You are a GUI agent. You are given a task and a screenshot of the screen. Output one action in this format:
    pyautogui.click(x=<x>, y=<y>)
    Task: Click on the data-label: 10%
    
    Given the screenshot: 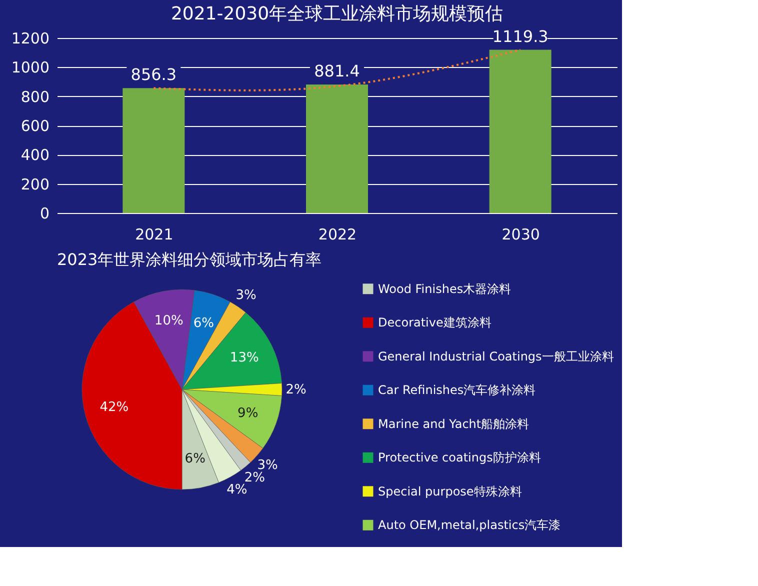 What is the action you would take?
    pyautogui.click(x=169, y=321)
    